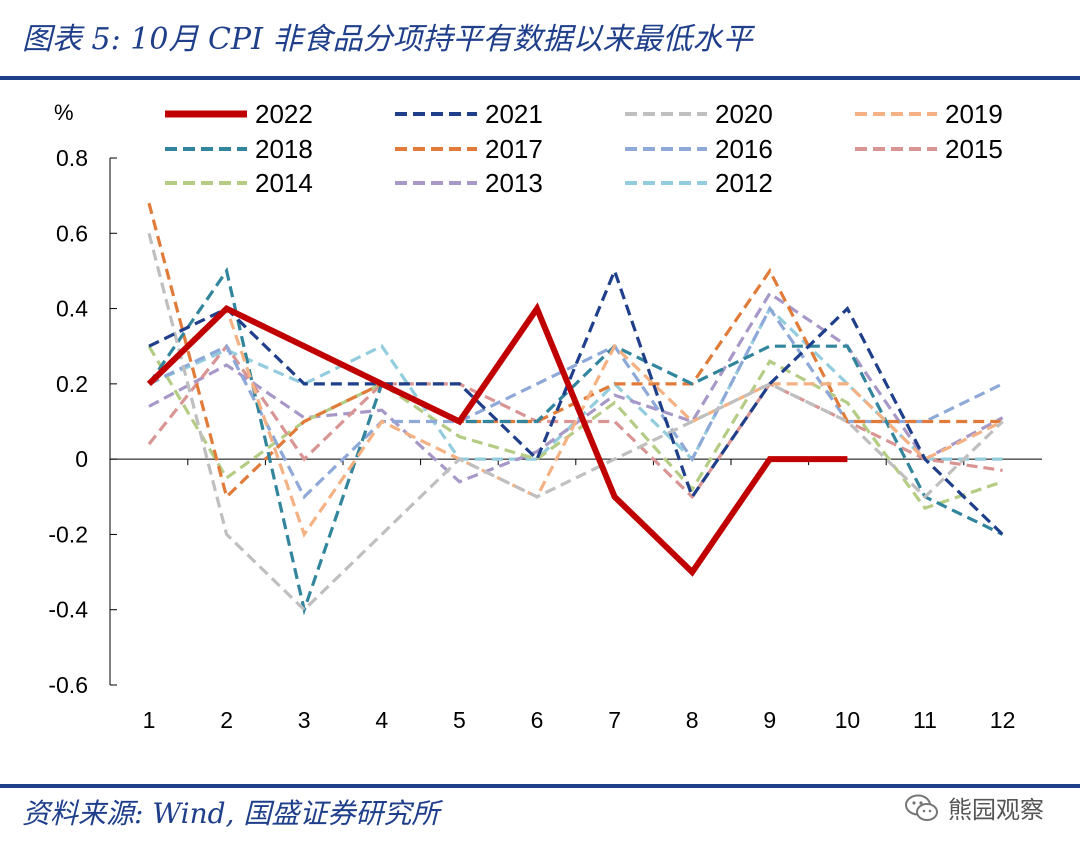 The width and height of the screenshot is (1080, 852). I want to click on x-tick-label: 8, so click(692, 720).